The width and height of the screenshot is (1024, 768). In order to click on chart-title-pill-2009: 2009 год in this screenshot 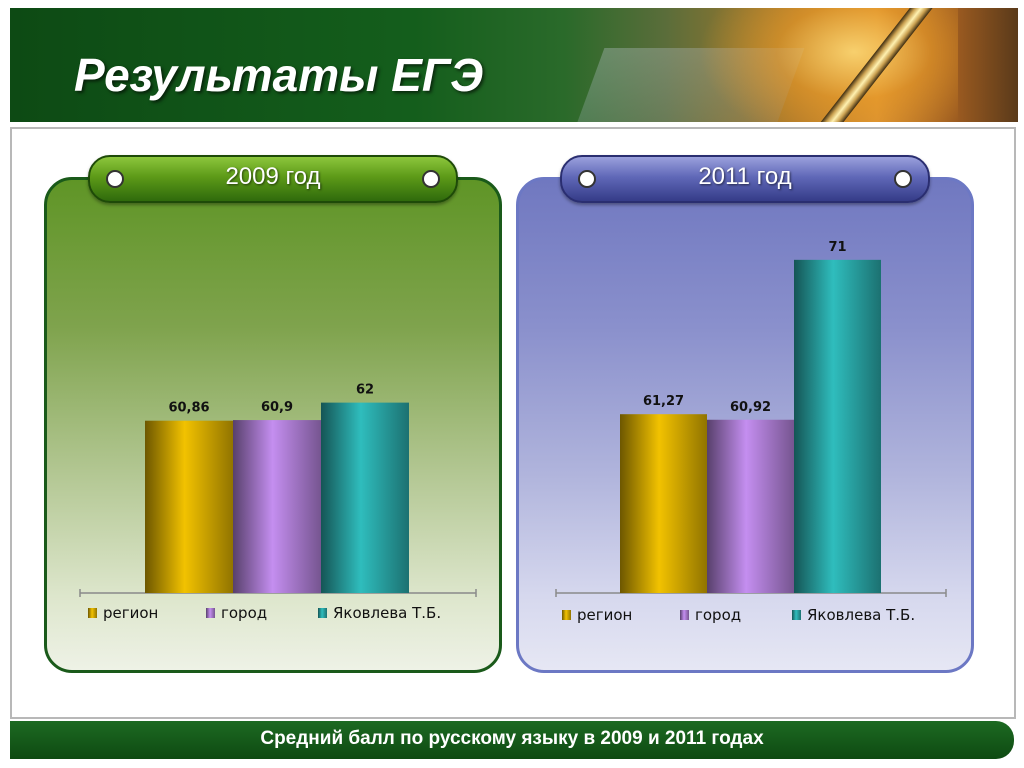, I will do `click(273, 179)`.